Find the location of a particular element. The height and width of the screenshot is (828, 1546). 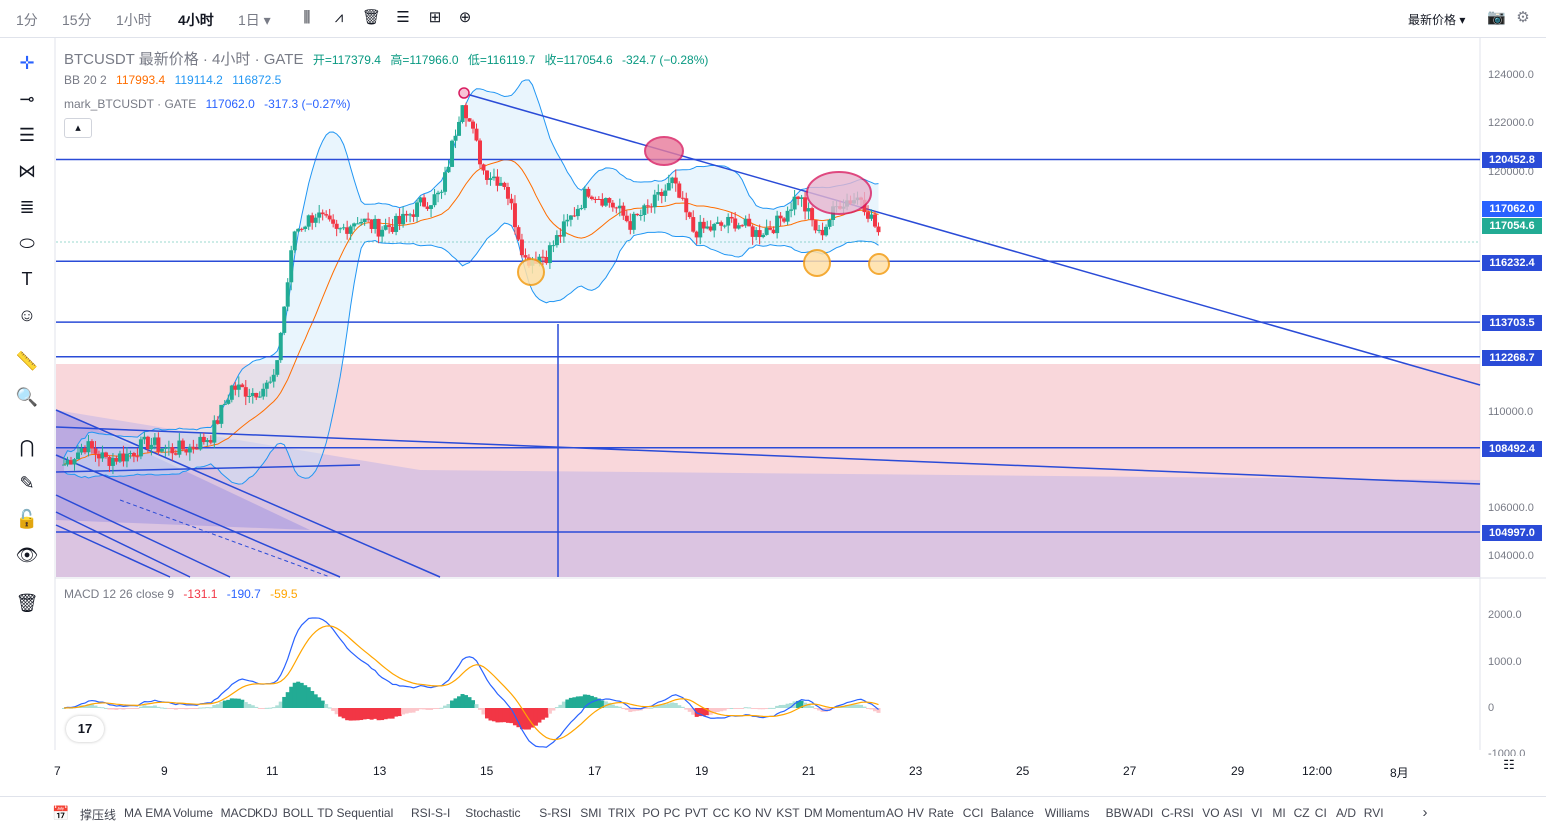

tradingview-logo: 17 is located at coordinates (85, 729).